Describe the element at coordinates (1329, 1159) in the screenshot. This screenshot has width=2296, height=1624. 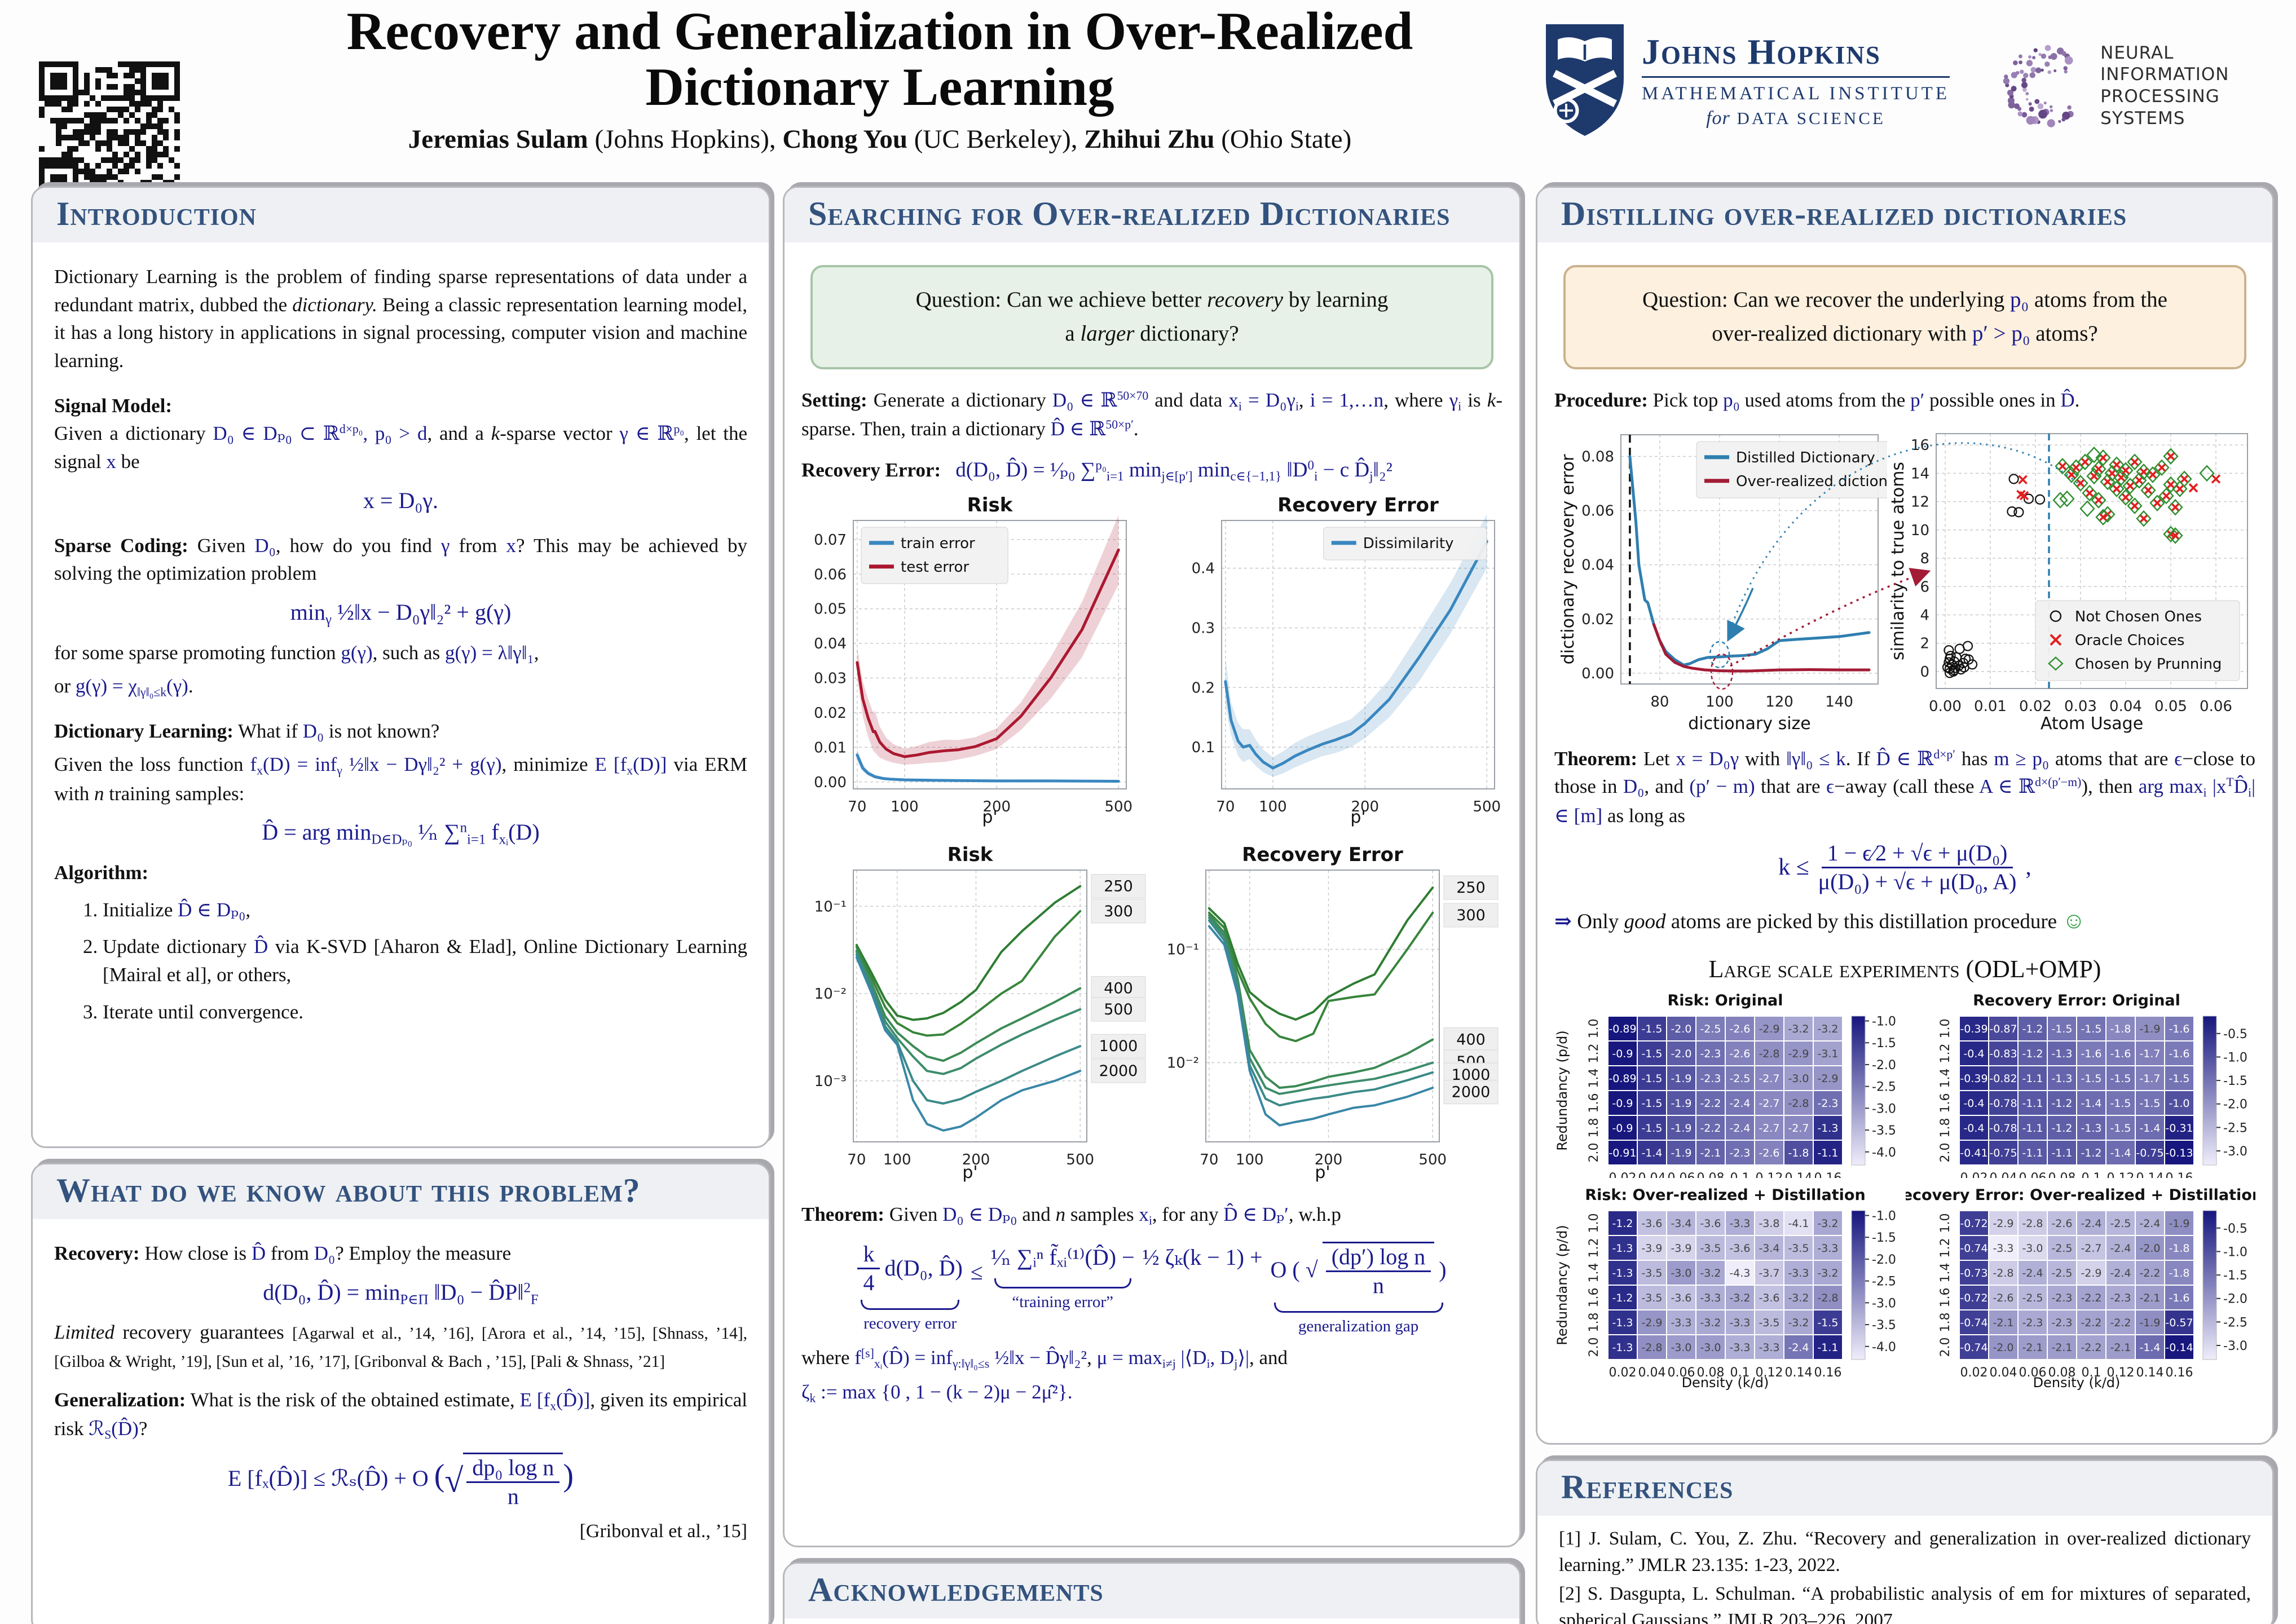
I see `svg-text: 200` at that location.